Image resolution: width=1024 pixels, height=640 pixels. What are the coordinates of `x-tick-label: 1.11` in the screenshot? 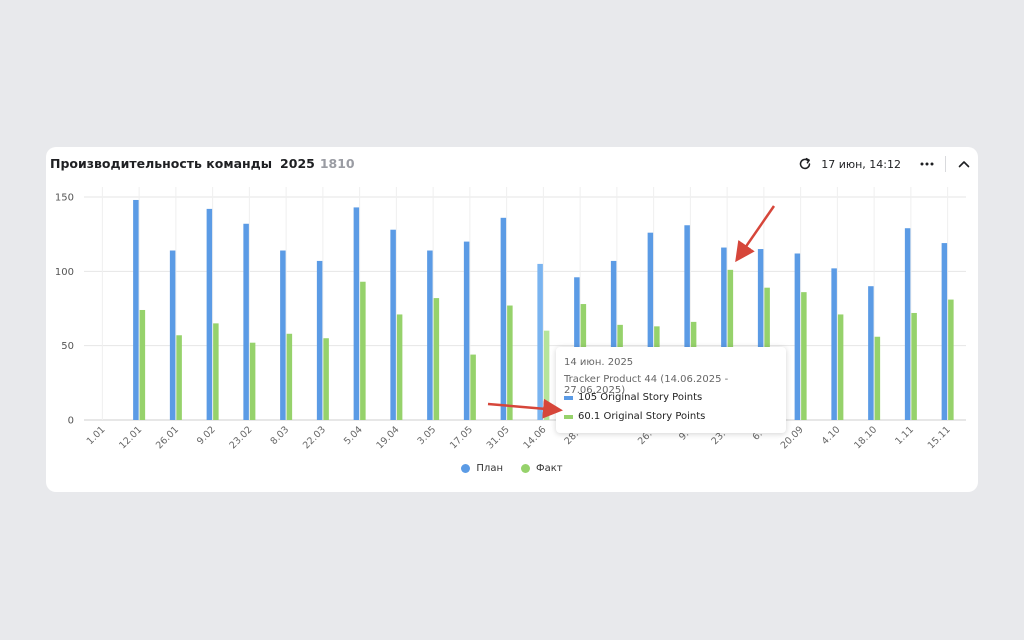 It's located at (904, 435).